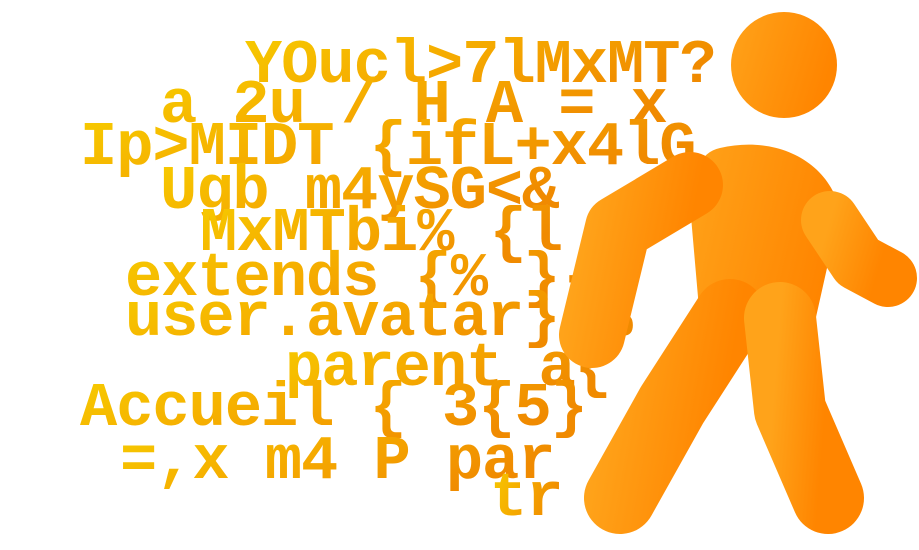 The height and width of the screenshot is (550, 919). Describe the element at coordinates (641, 260) in the screenshot. I see `back-arm-shape` at that location.